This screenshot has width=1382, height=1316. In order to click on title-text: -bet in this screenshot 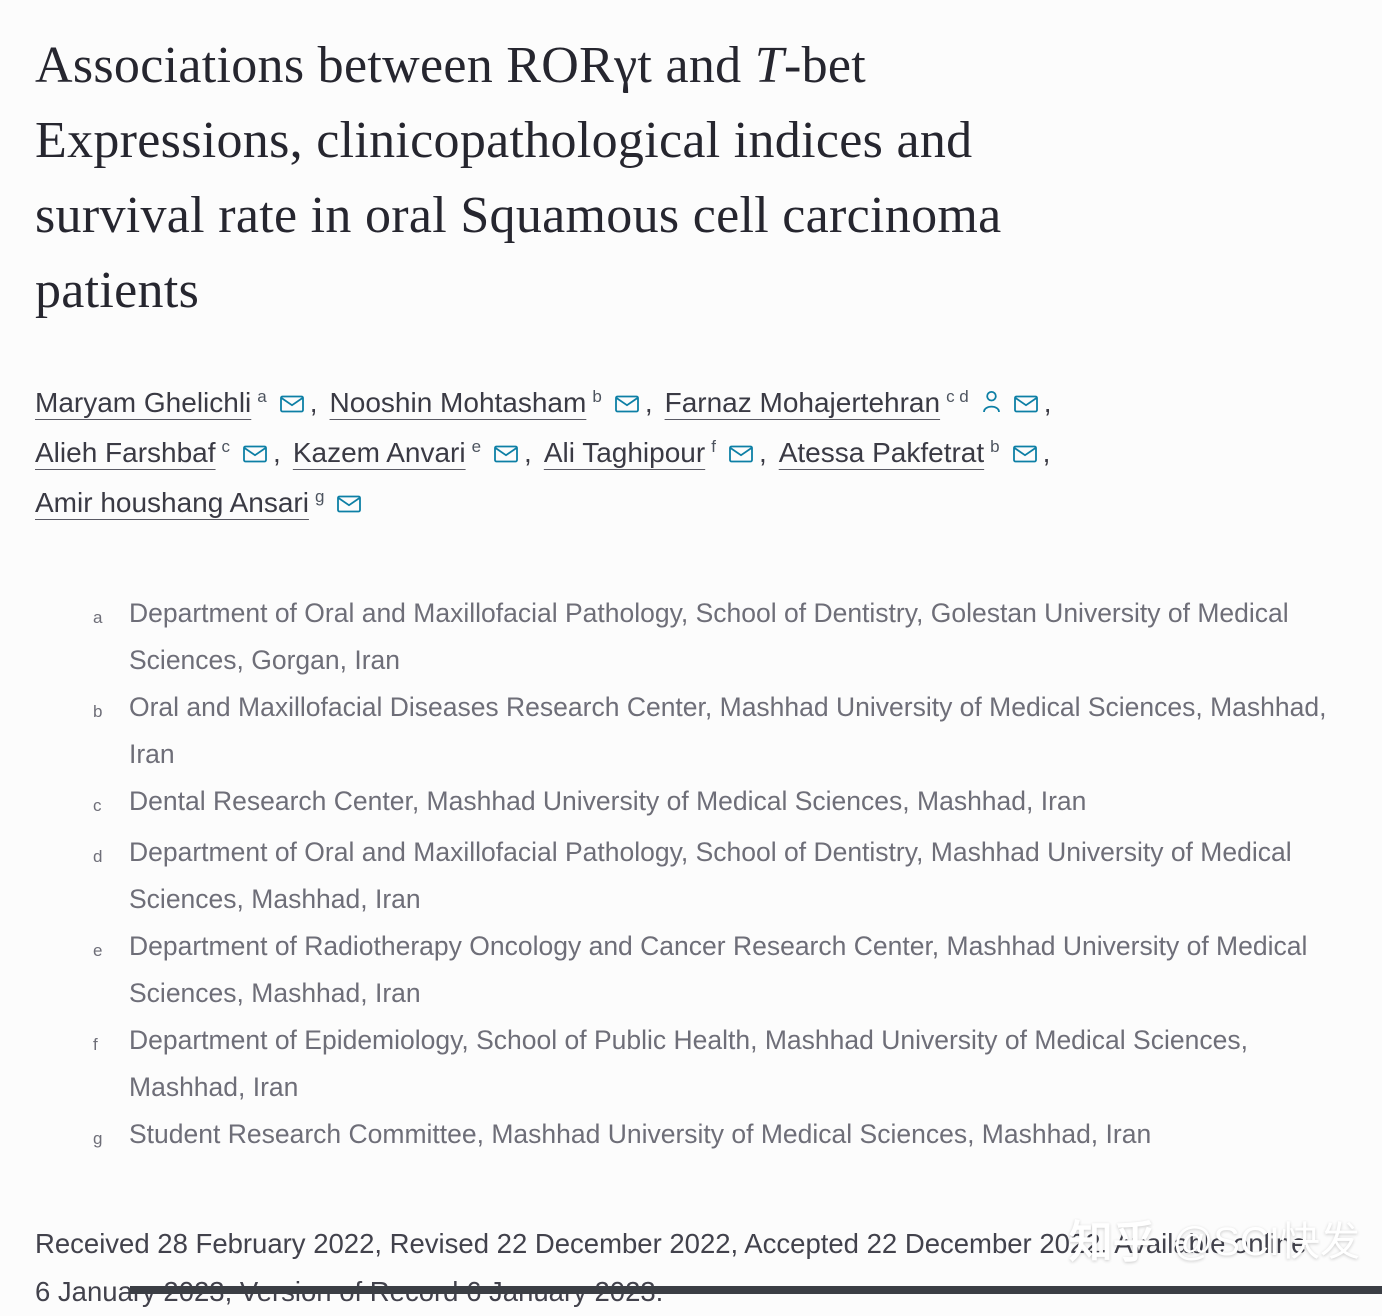, I will do `click(825, 65)`.